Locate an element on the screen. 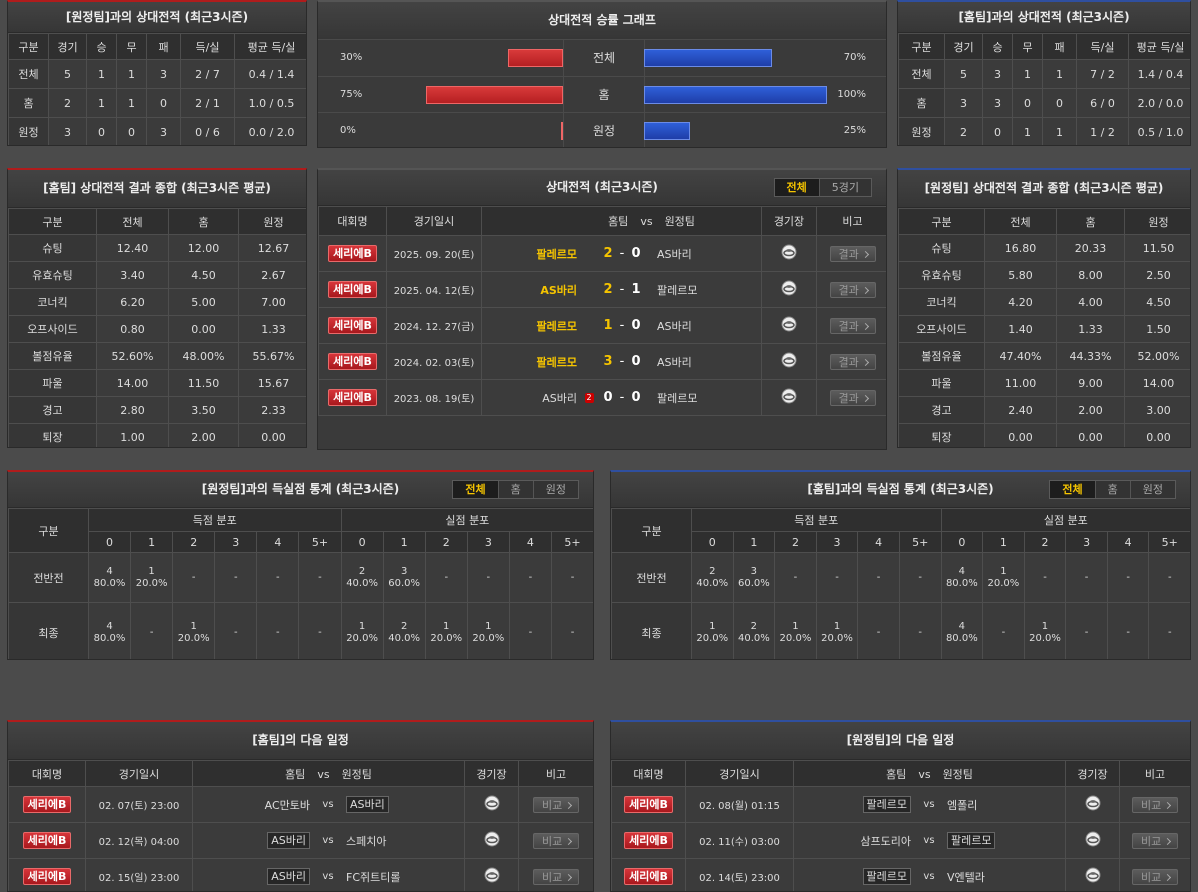 The width and height of the screenshot is (1198, 892). count: 3 is located at coordinates (754, 572).